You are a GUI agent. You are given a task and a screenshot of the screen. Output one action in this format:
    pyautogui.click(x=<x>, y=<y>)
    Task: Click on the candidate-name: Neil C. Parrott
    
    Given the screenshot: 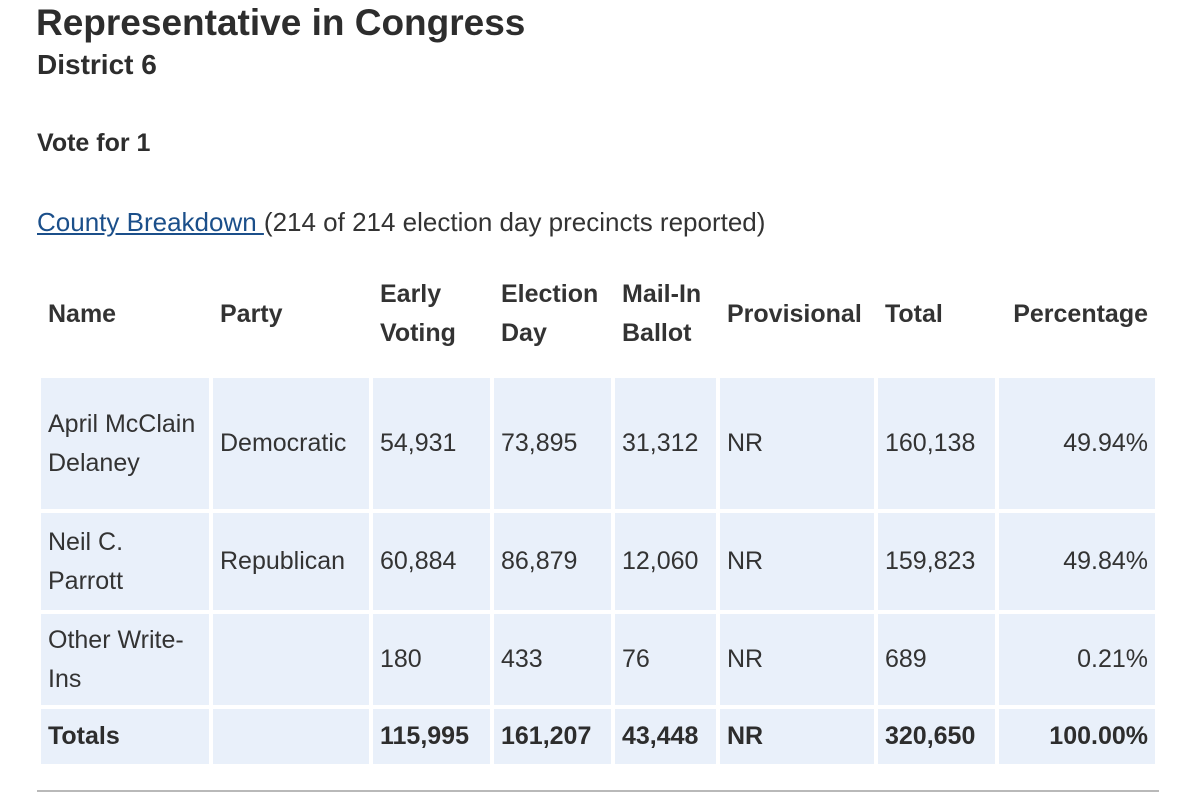 What is the action you would take?
    pyautogui.click(x=125, y=561)
    